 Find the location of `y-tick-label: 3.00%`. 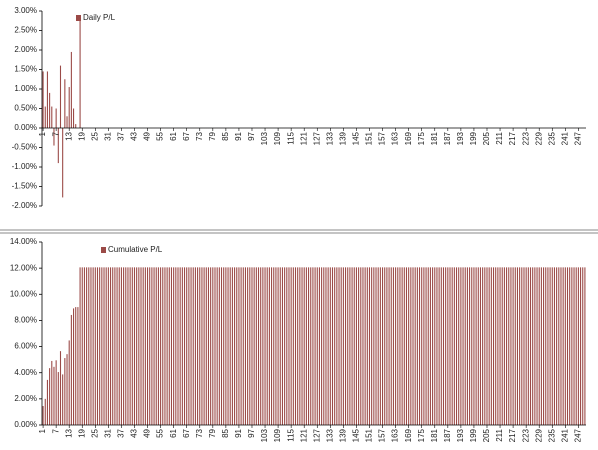

y-tick-label: 3.00% is located at coordinates (25, 10).